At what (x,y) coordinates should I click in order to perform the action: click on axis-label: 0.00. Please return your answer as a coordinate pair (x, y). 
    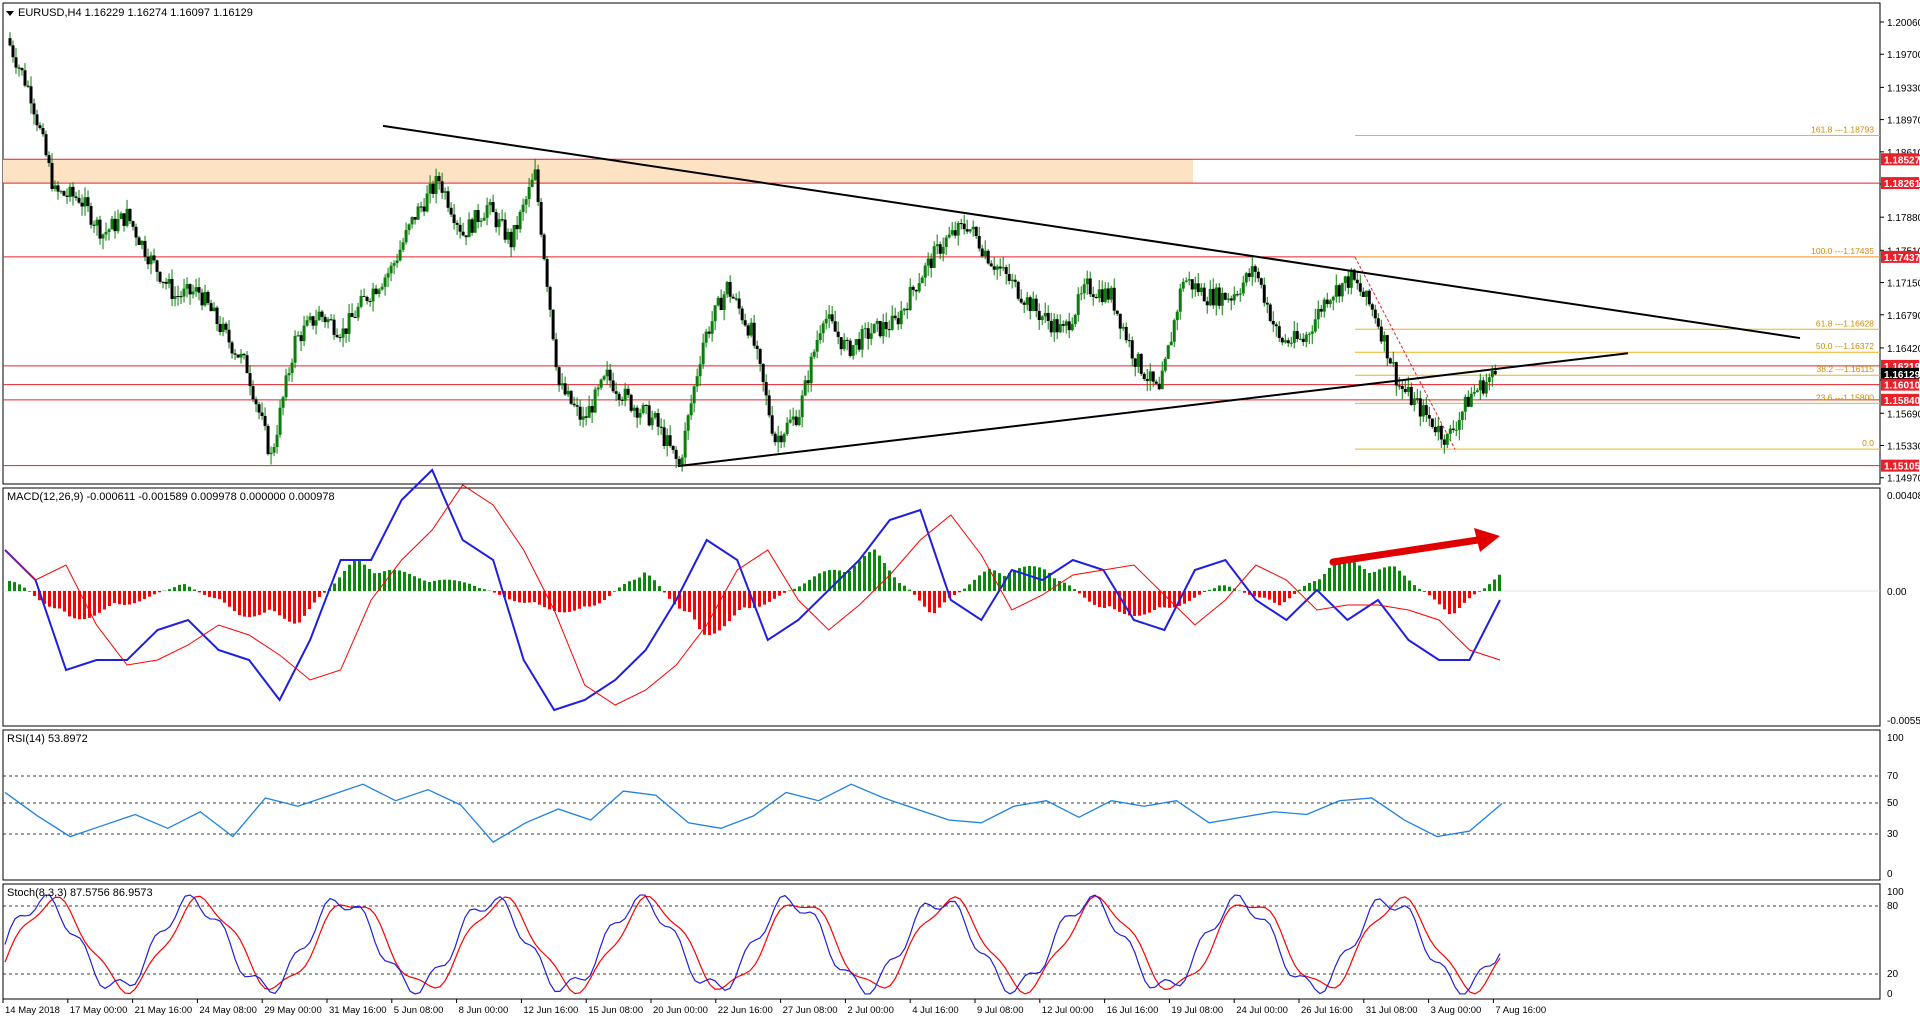
    Looking at the image, I should click on (1897, 592).